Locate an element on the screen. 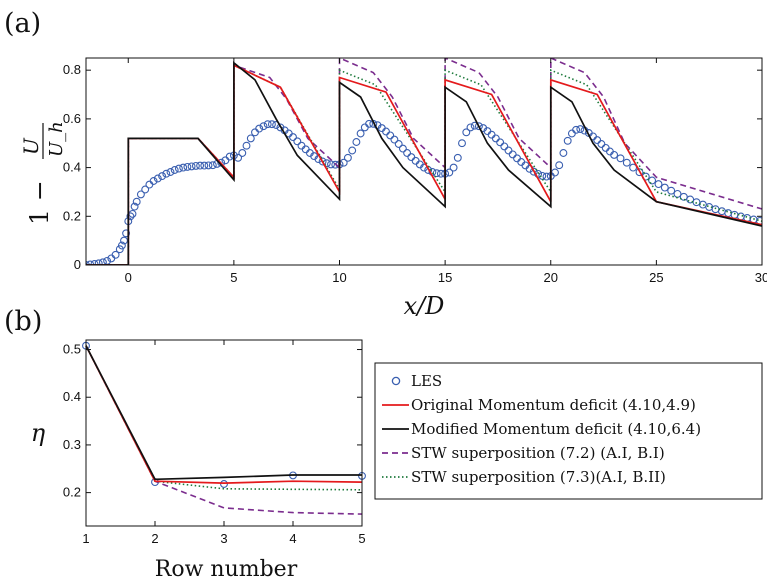 Image resolution: width=767 pixels, height=584 pixels. legend-box is located at coordinates (568, 431).